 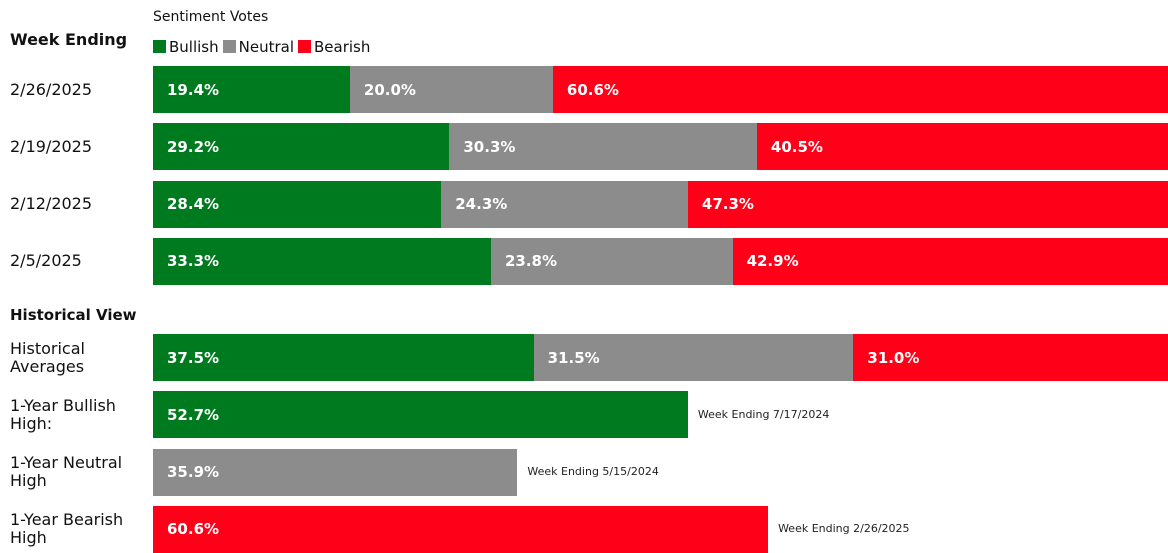 What do you see at coordinates (531, 261) in the screenshot?
I see `data-label: 23.8%` at bounding box center [531, 261].